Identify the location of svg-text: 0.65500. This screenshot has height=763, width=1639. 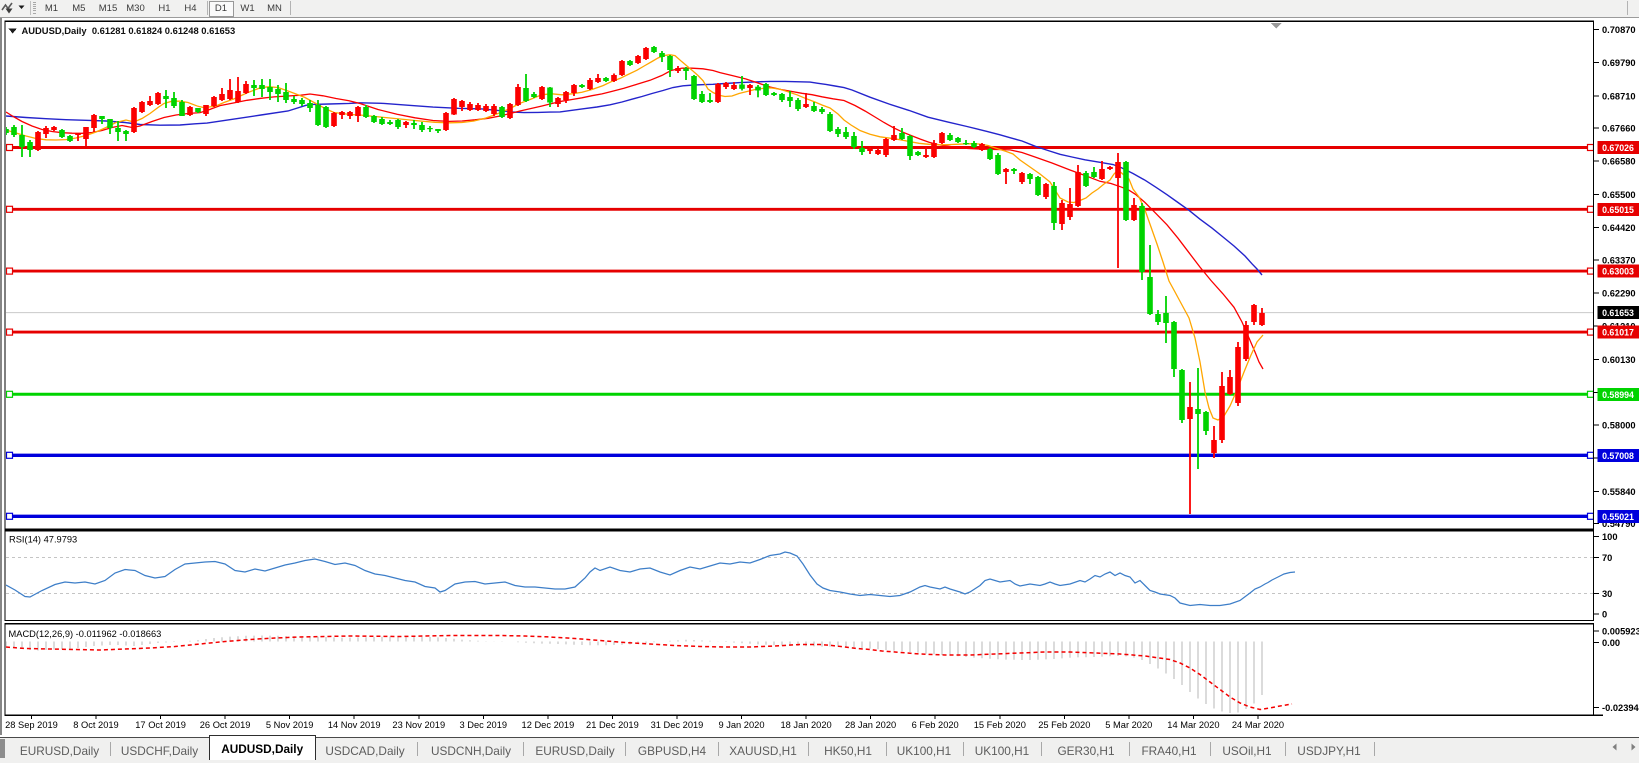
(1619, 195).